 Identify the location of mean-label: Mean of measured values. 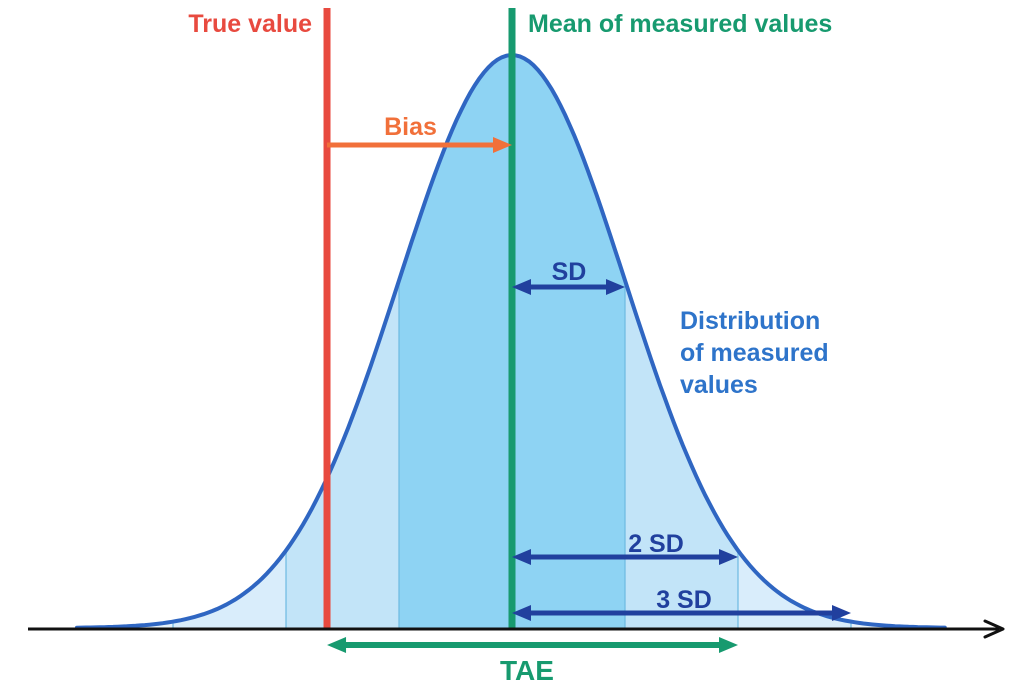
(680, 24).